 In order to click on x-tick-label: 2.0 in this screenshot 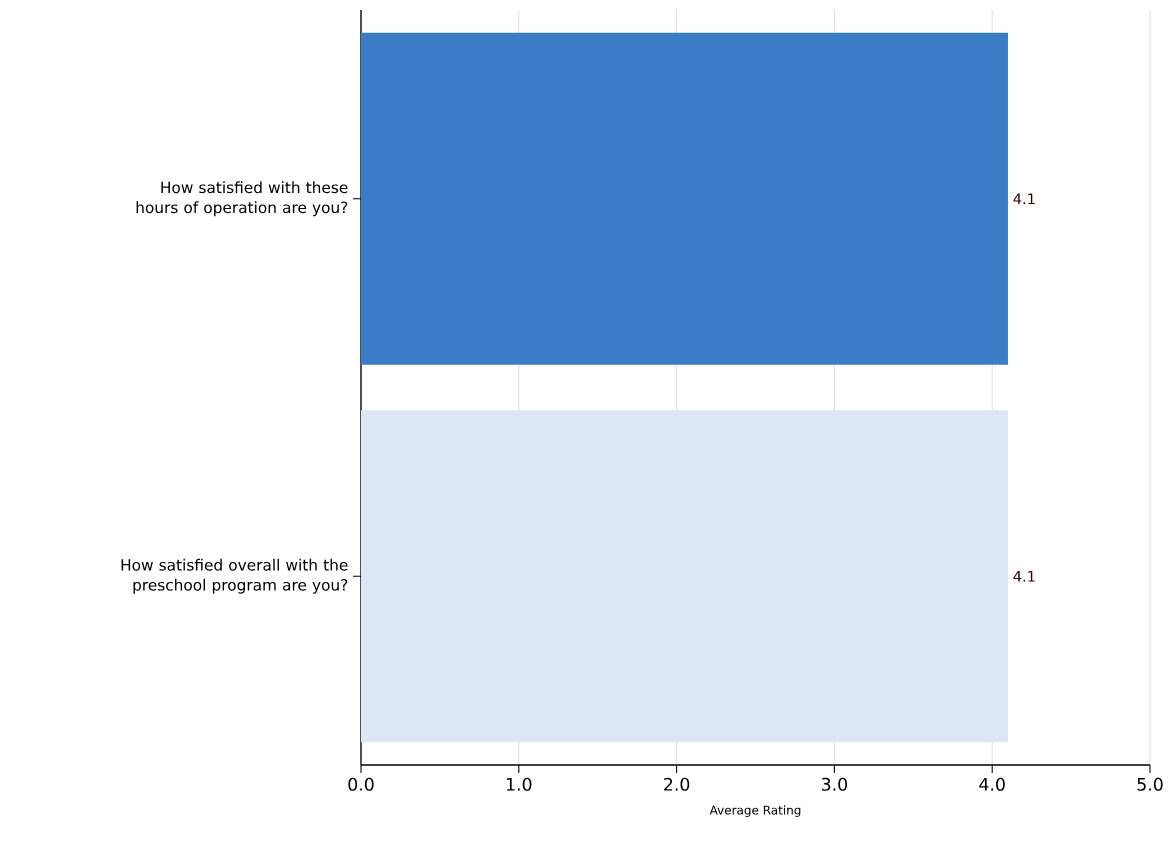, I will do `click(677, 784)`.